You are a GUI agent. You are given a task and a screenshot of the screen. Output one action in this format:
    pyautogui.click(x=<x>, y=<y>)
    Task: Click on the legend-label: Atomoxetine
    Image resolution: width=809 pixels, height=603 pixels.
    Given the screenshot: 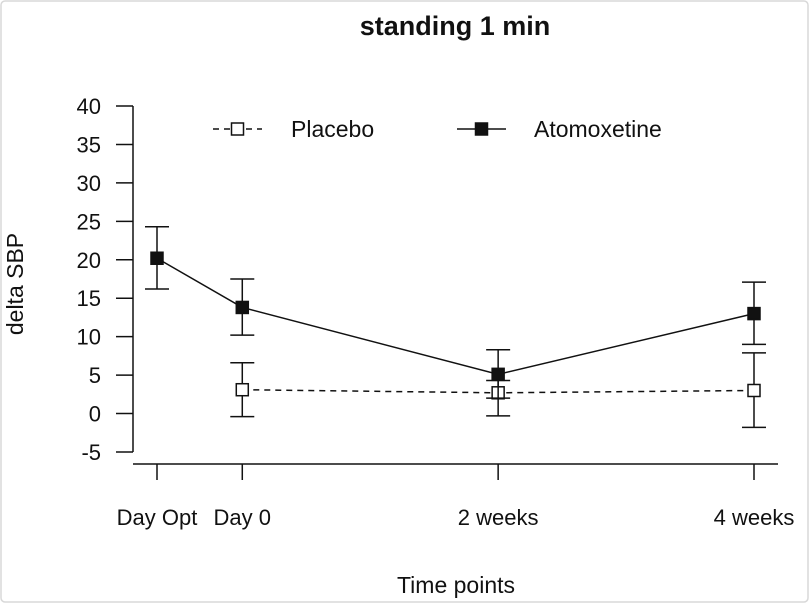 What is the action you would take?
    pyautogui.click(x=598, y=129)
    